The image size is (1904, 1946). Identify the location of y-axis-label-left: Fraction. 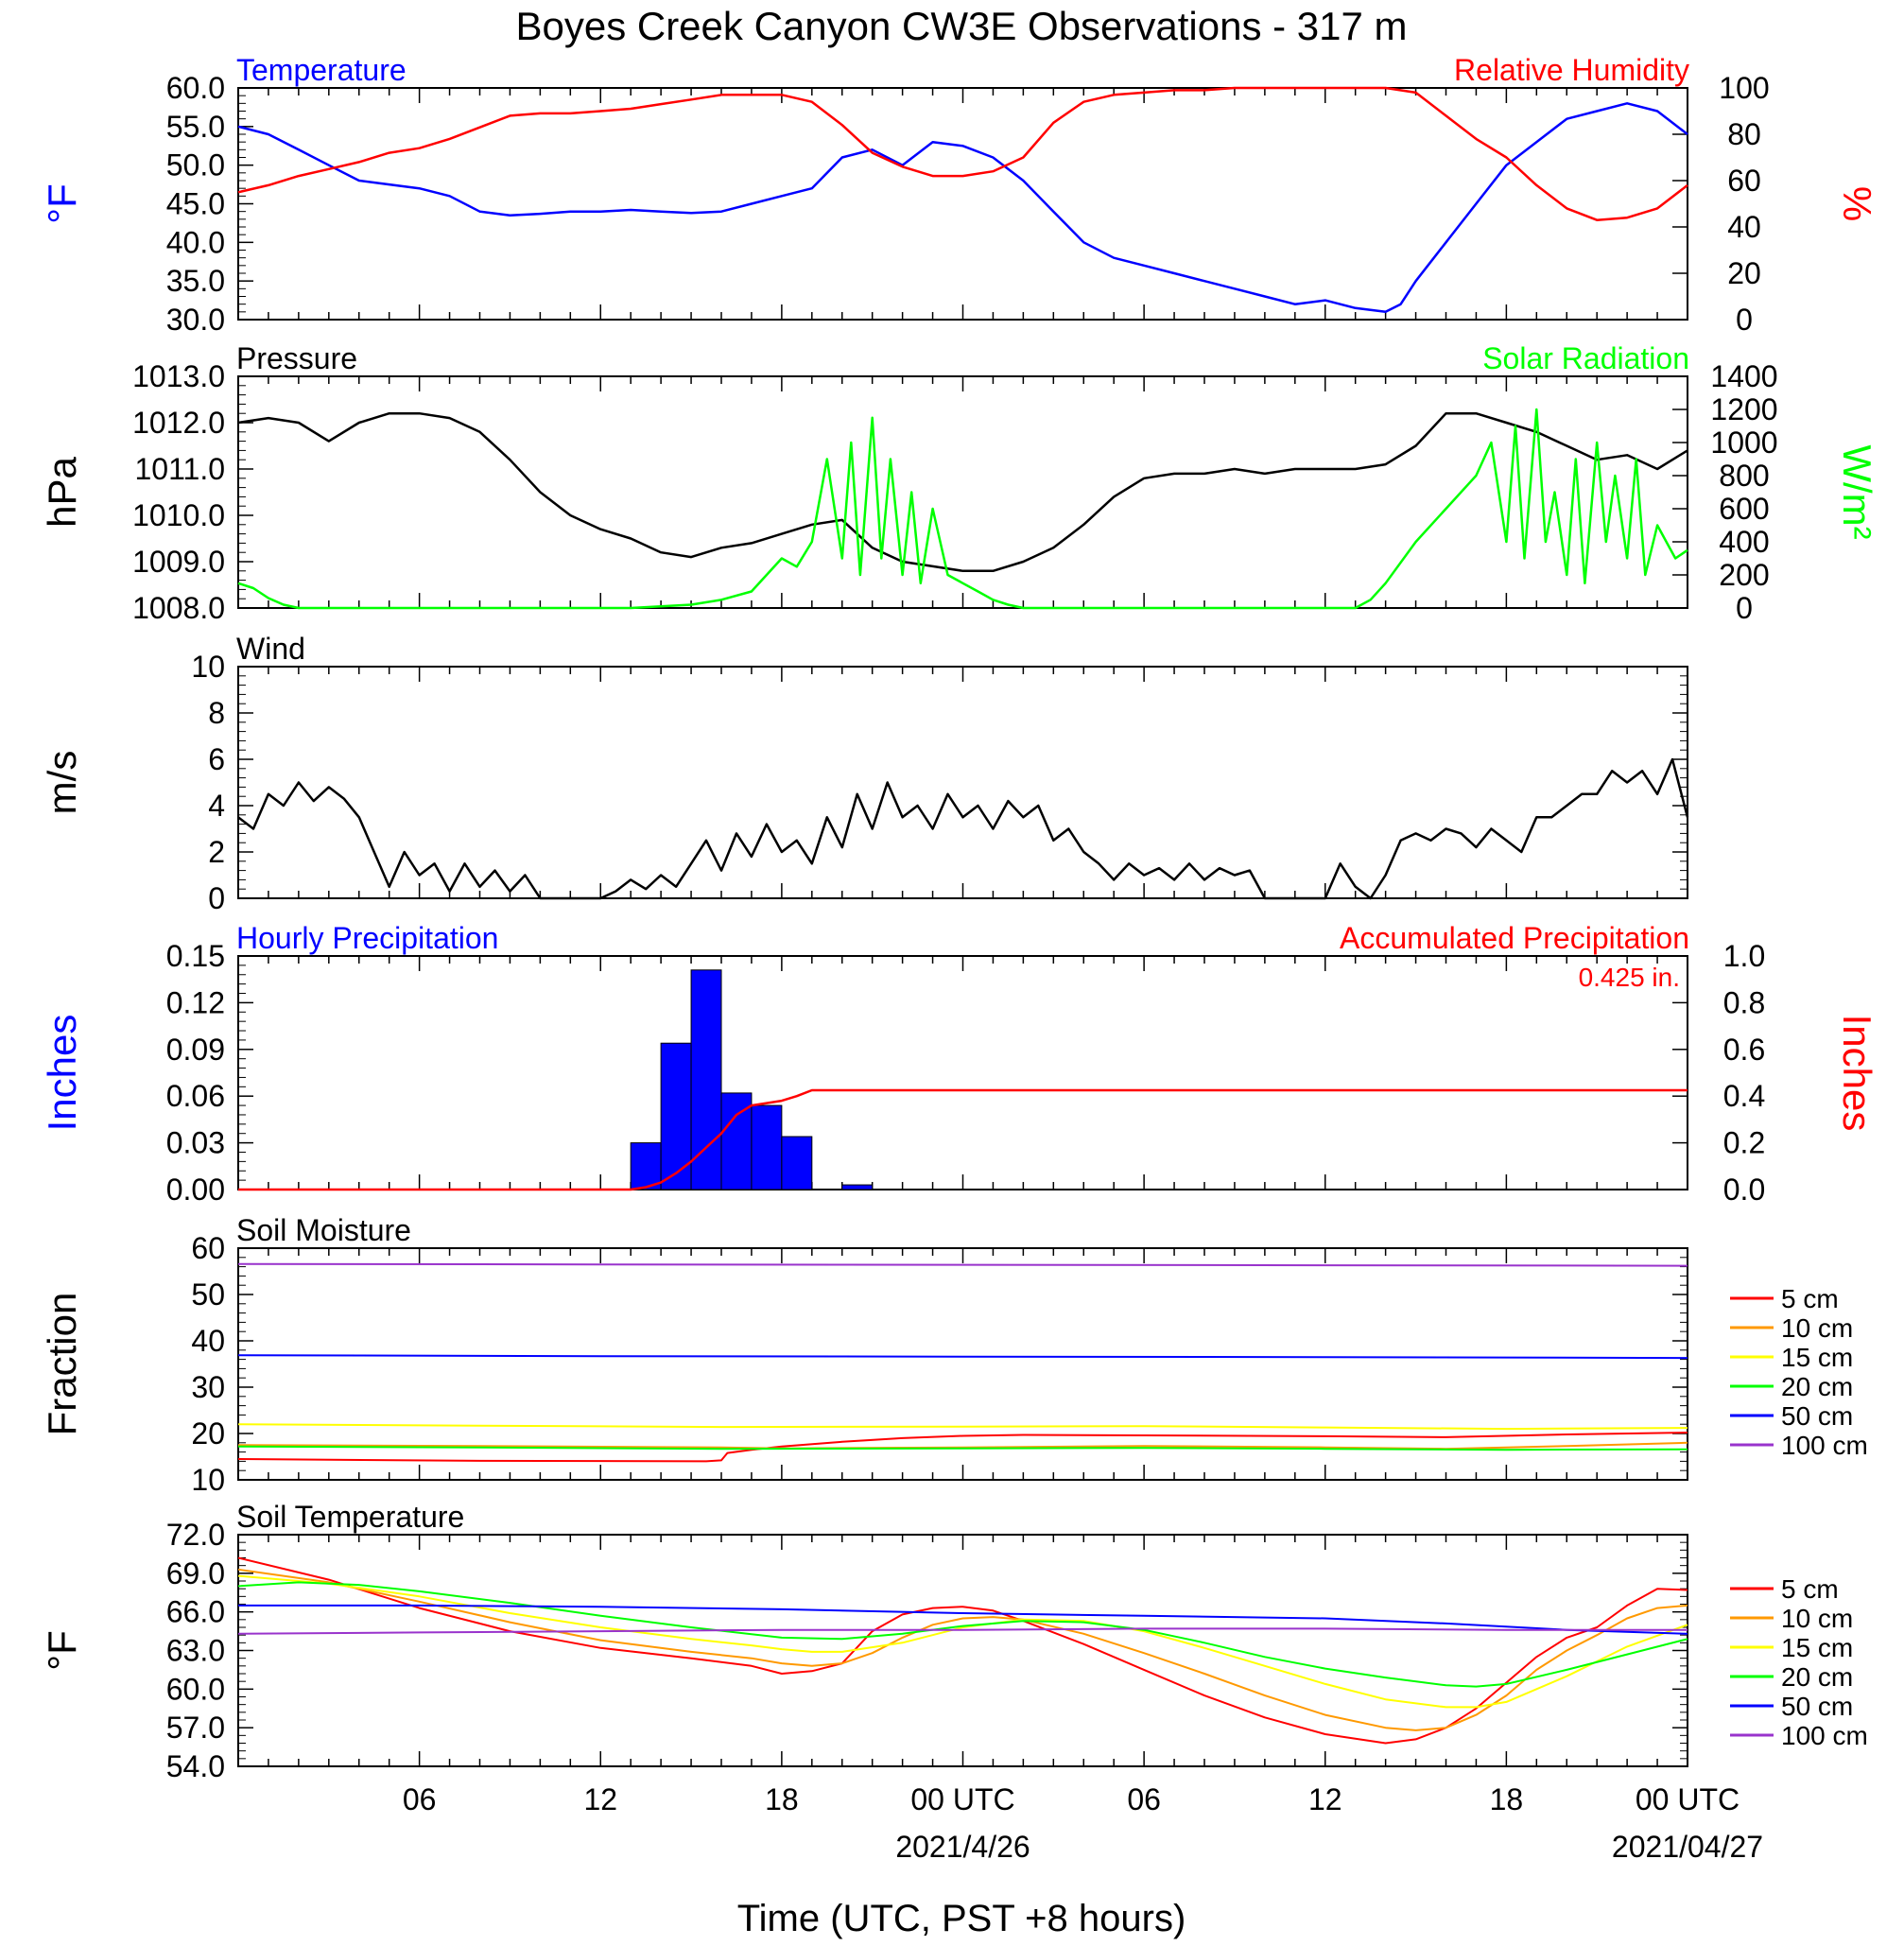
(62, 1365).